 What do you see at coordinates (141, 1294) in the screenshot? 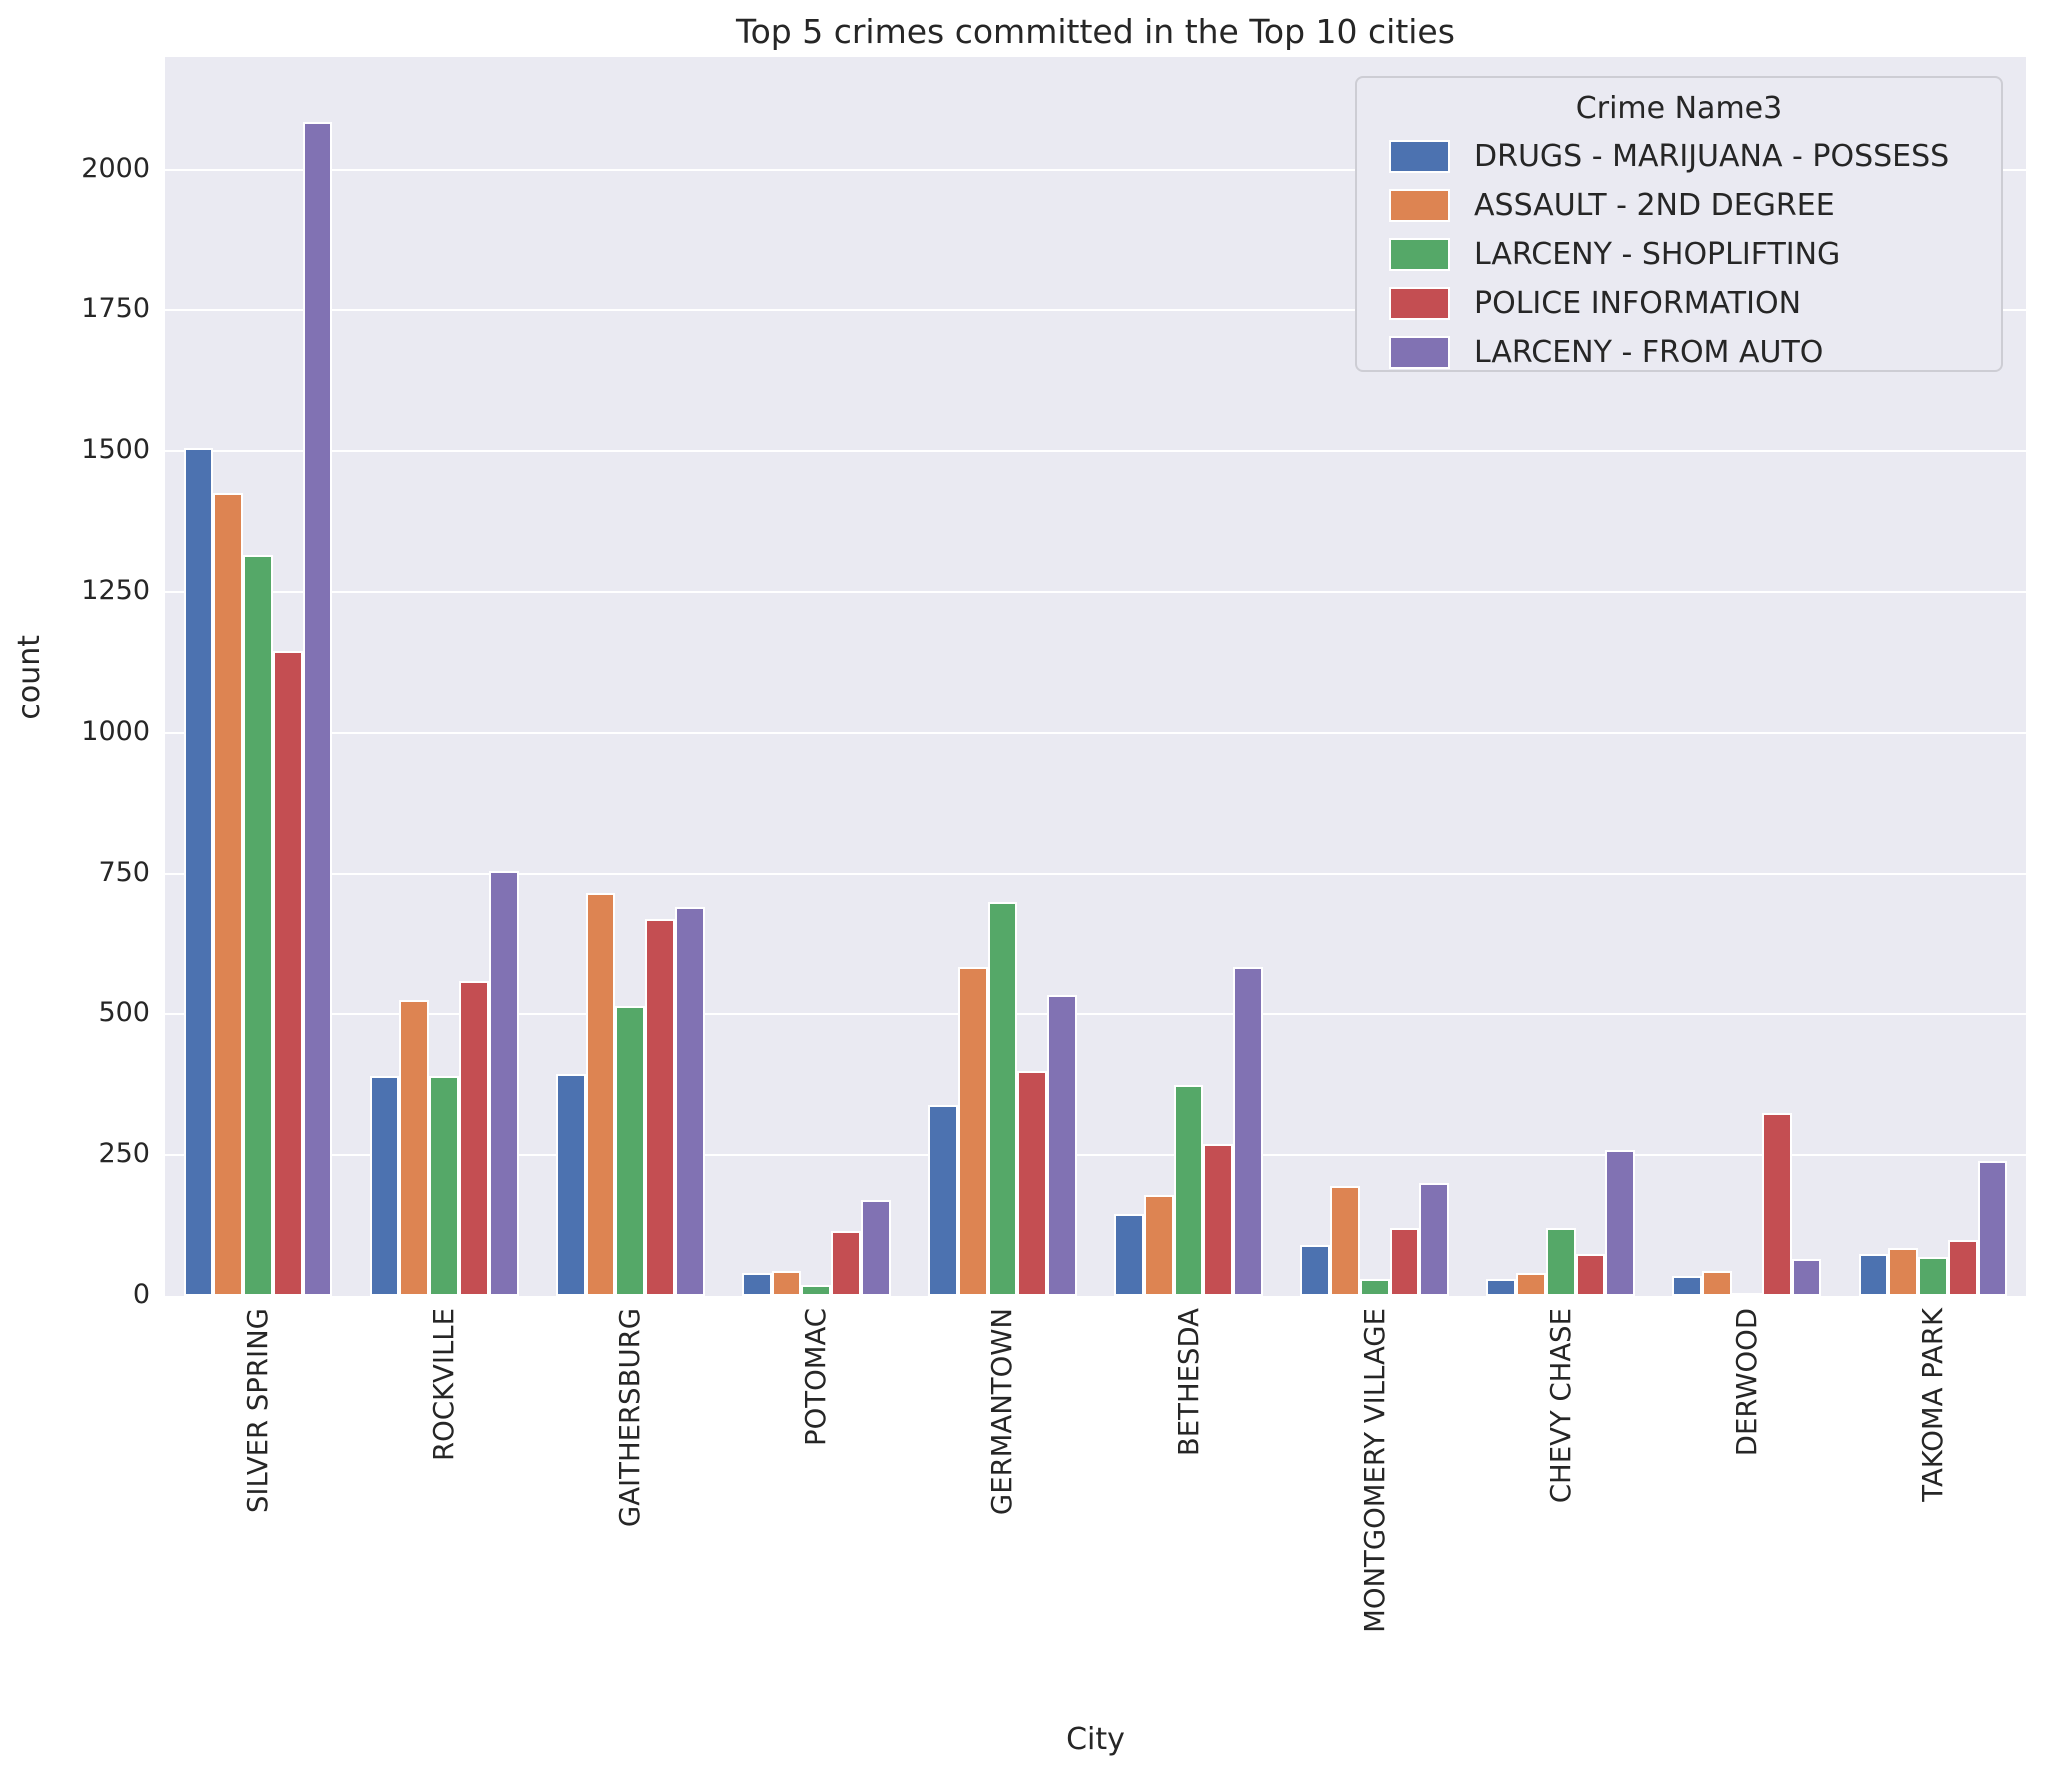
I see `y-tick-label: 0` at bounding box center [141, 1294].